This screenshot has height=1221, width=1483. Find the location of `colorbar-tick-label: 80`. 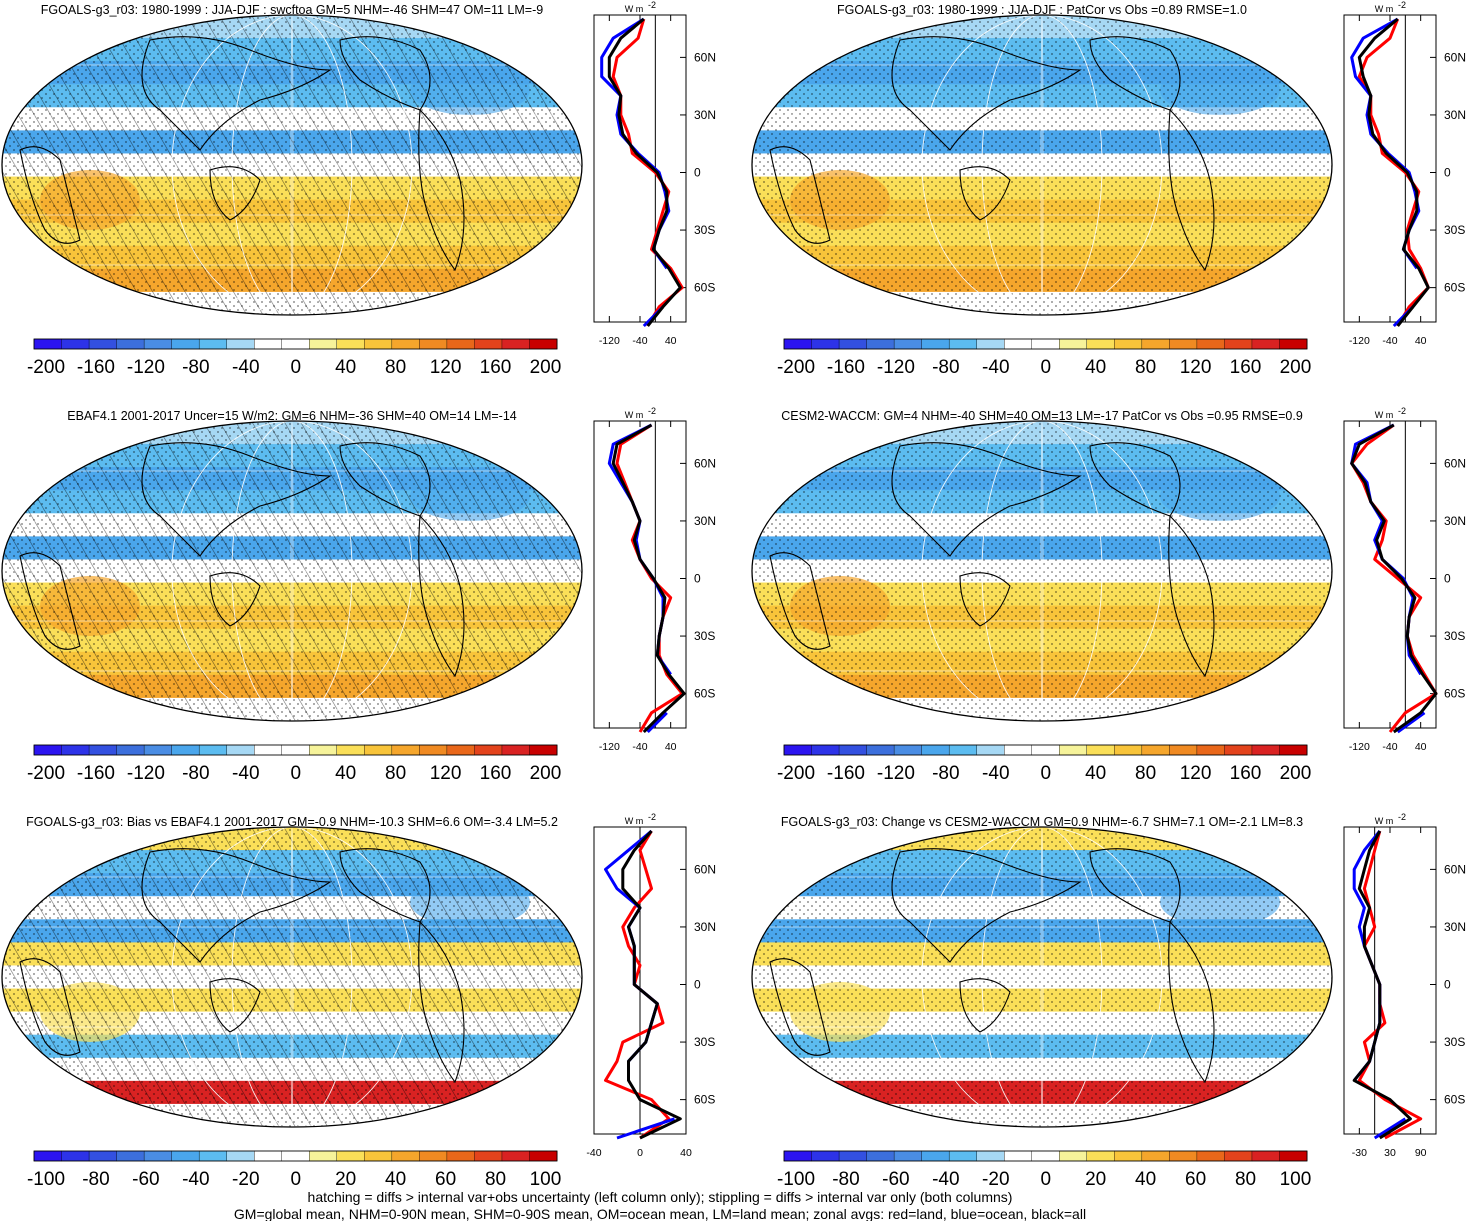

colorbar-tick-label: 80 is located at coordinates (1145, 367).